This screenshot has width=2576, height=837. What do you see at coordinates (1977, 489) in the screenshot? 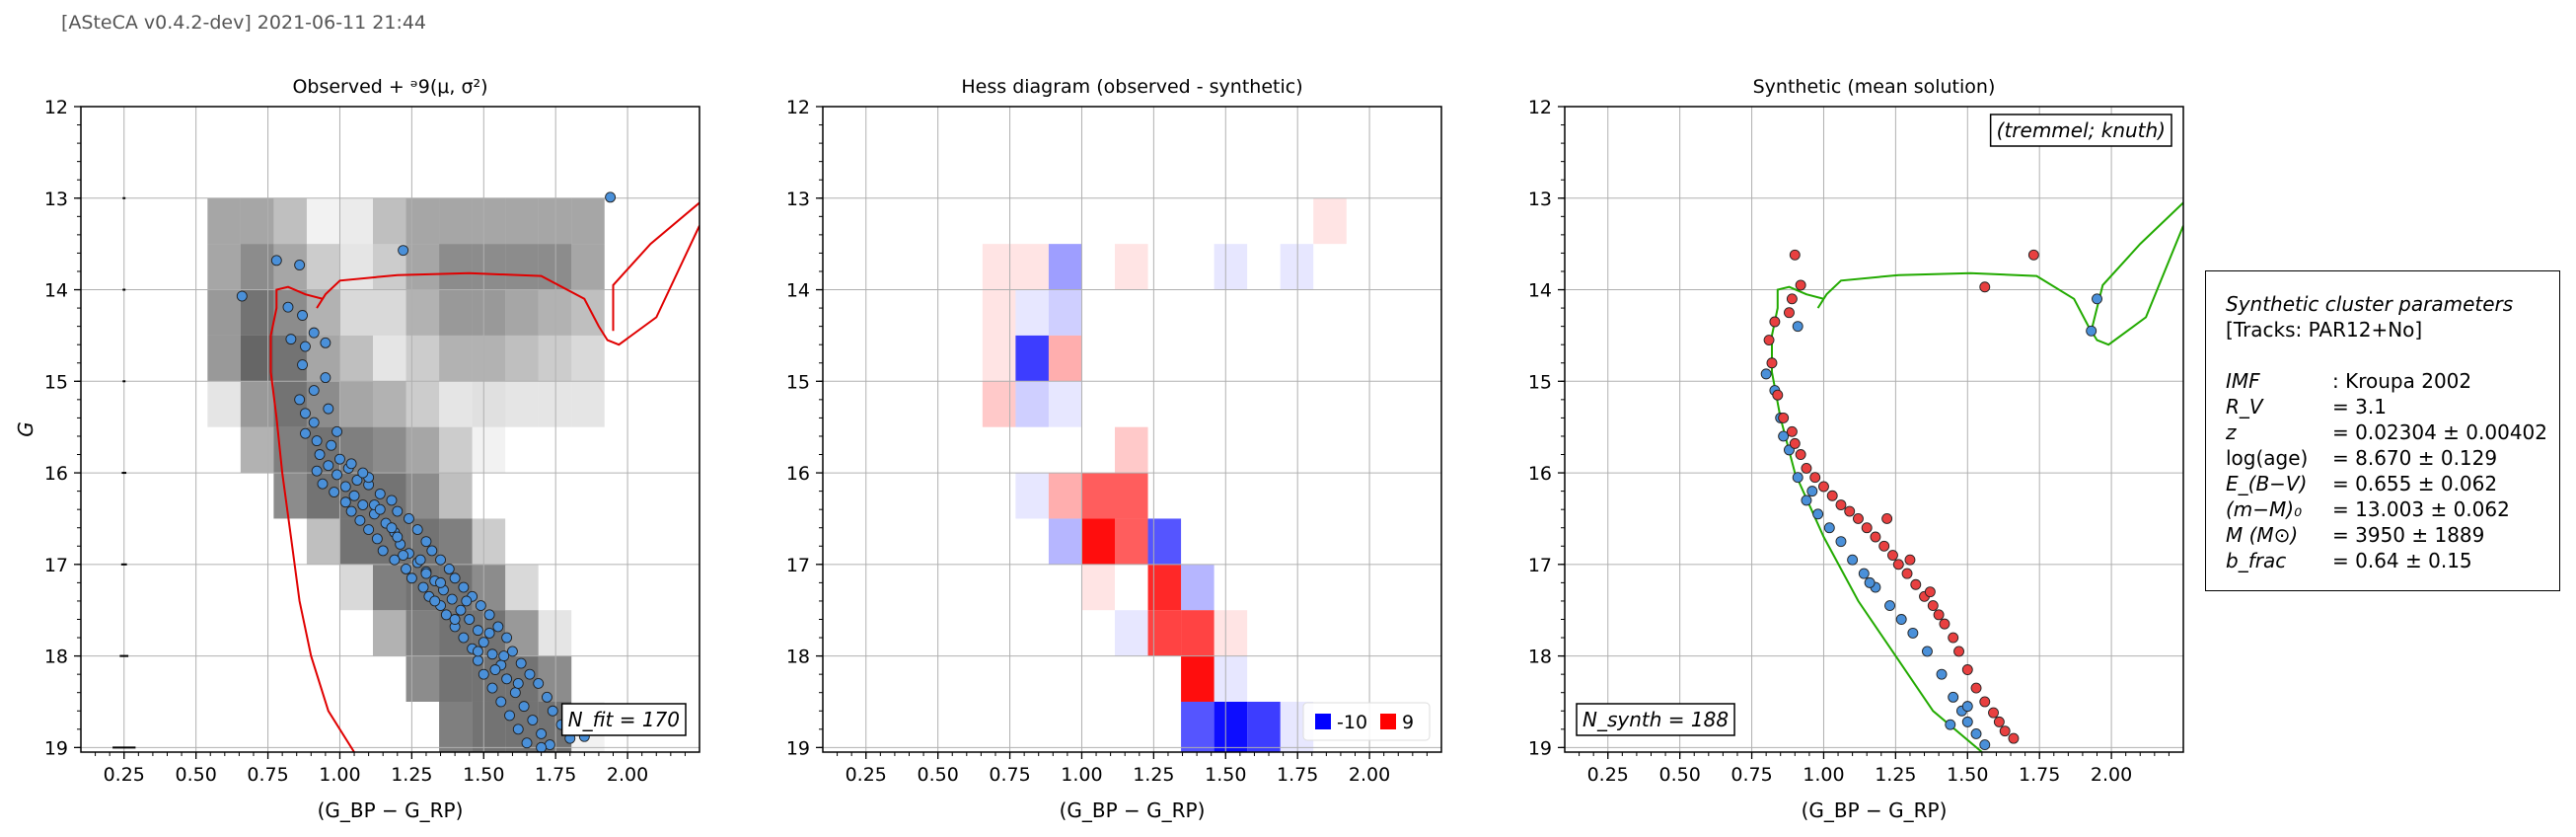
I see `isochrone-line` at bounding box center [1977, 489].